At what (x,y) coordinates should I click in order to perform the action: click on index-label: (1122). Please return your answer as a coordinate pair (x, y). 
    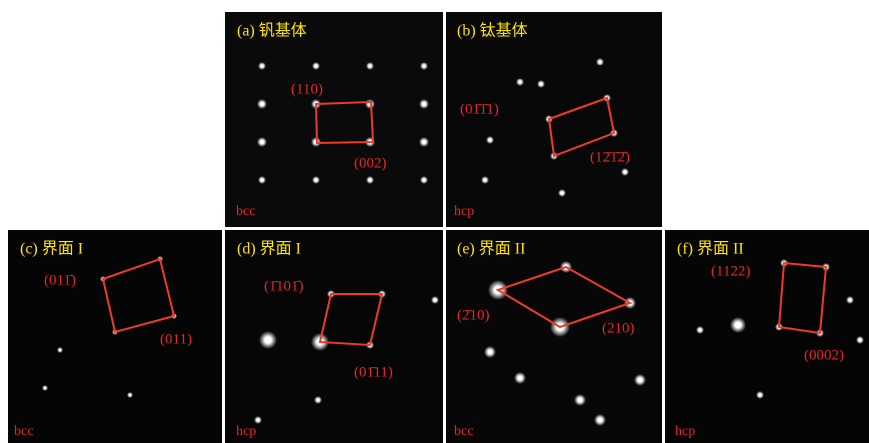
    Looking at the image, I should click on (730, 271).